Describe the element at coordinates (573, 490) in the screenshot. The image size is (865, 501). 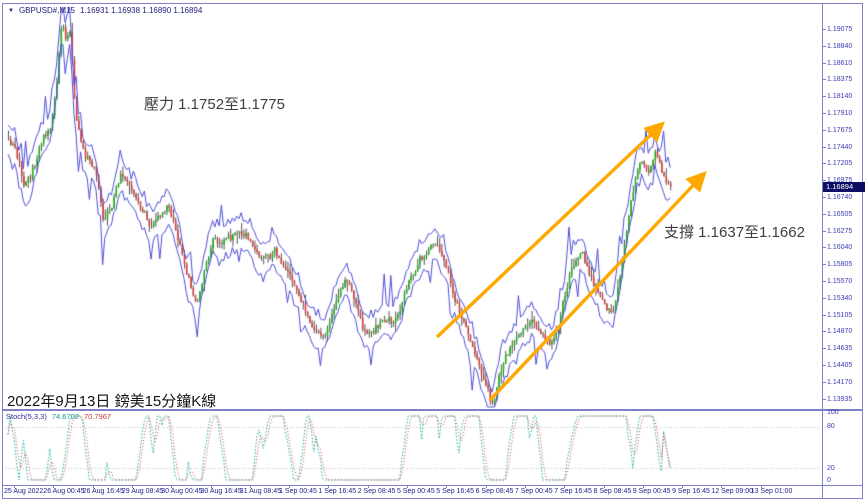
I see `time-axis-label: 7 Sep 16:45` at that location.